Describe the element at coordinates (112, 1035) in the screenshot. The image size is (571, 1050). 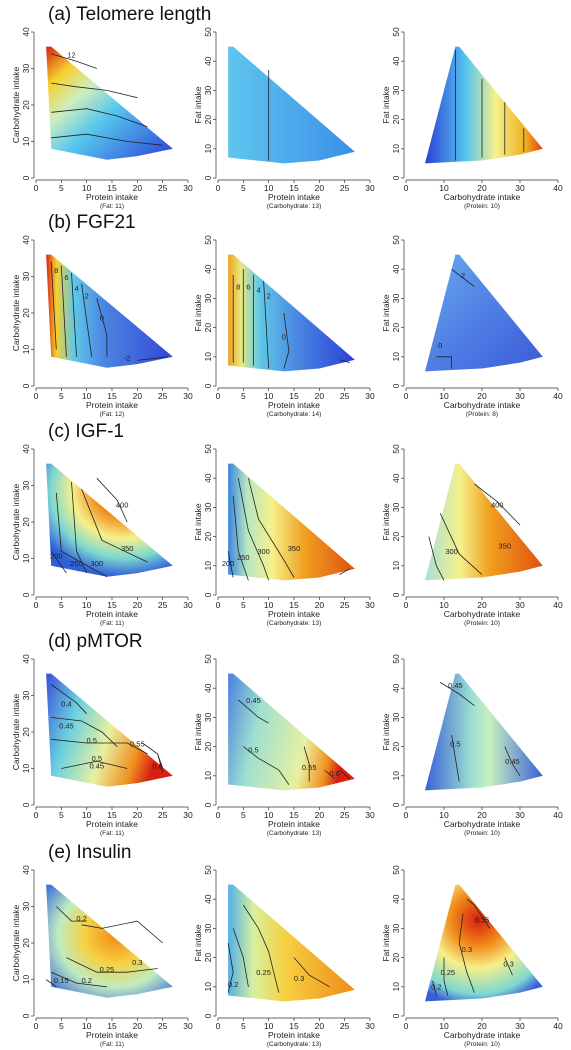
I see `x-axis-label: Protein intake` at that location.